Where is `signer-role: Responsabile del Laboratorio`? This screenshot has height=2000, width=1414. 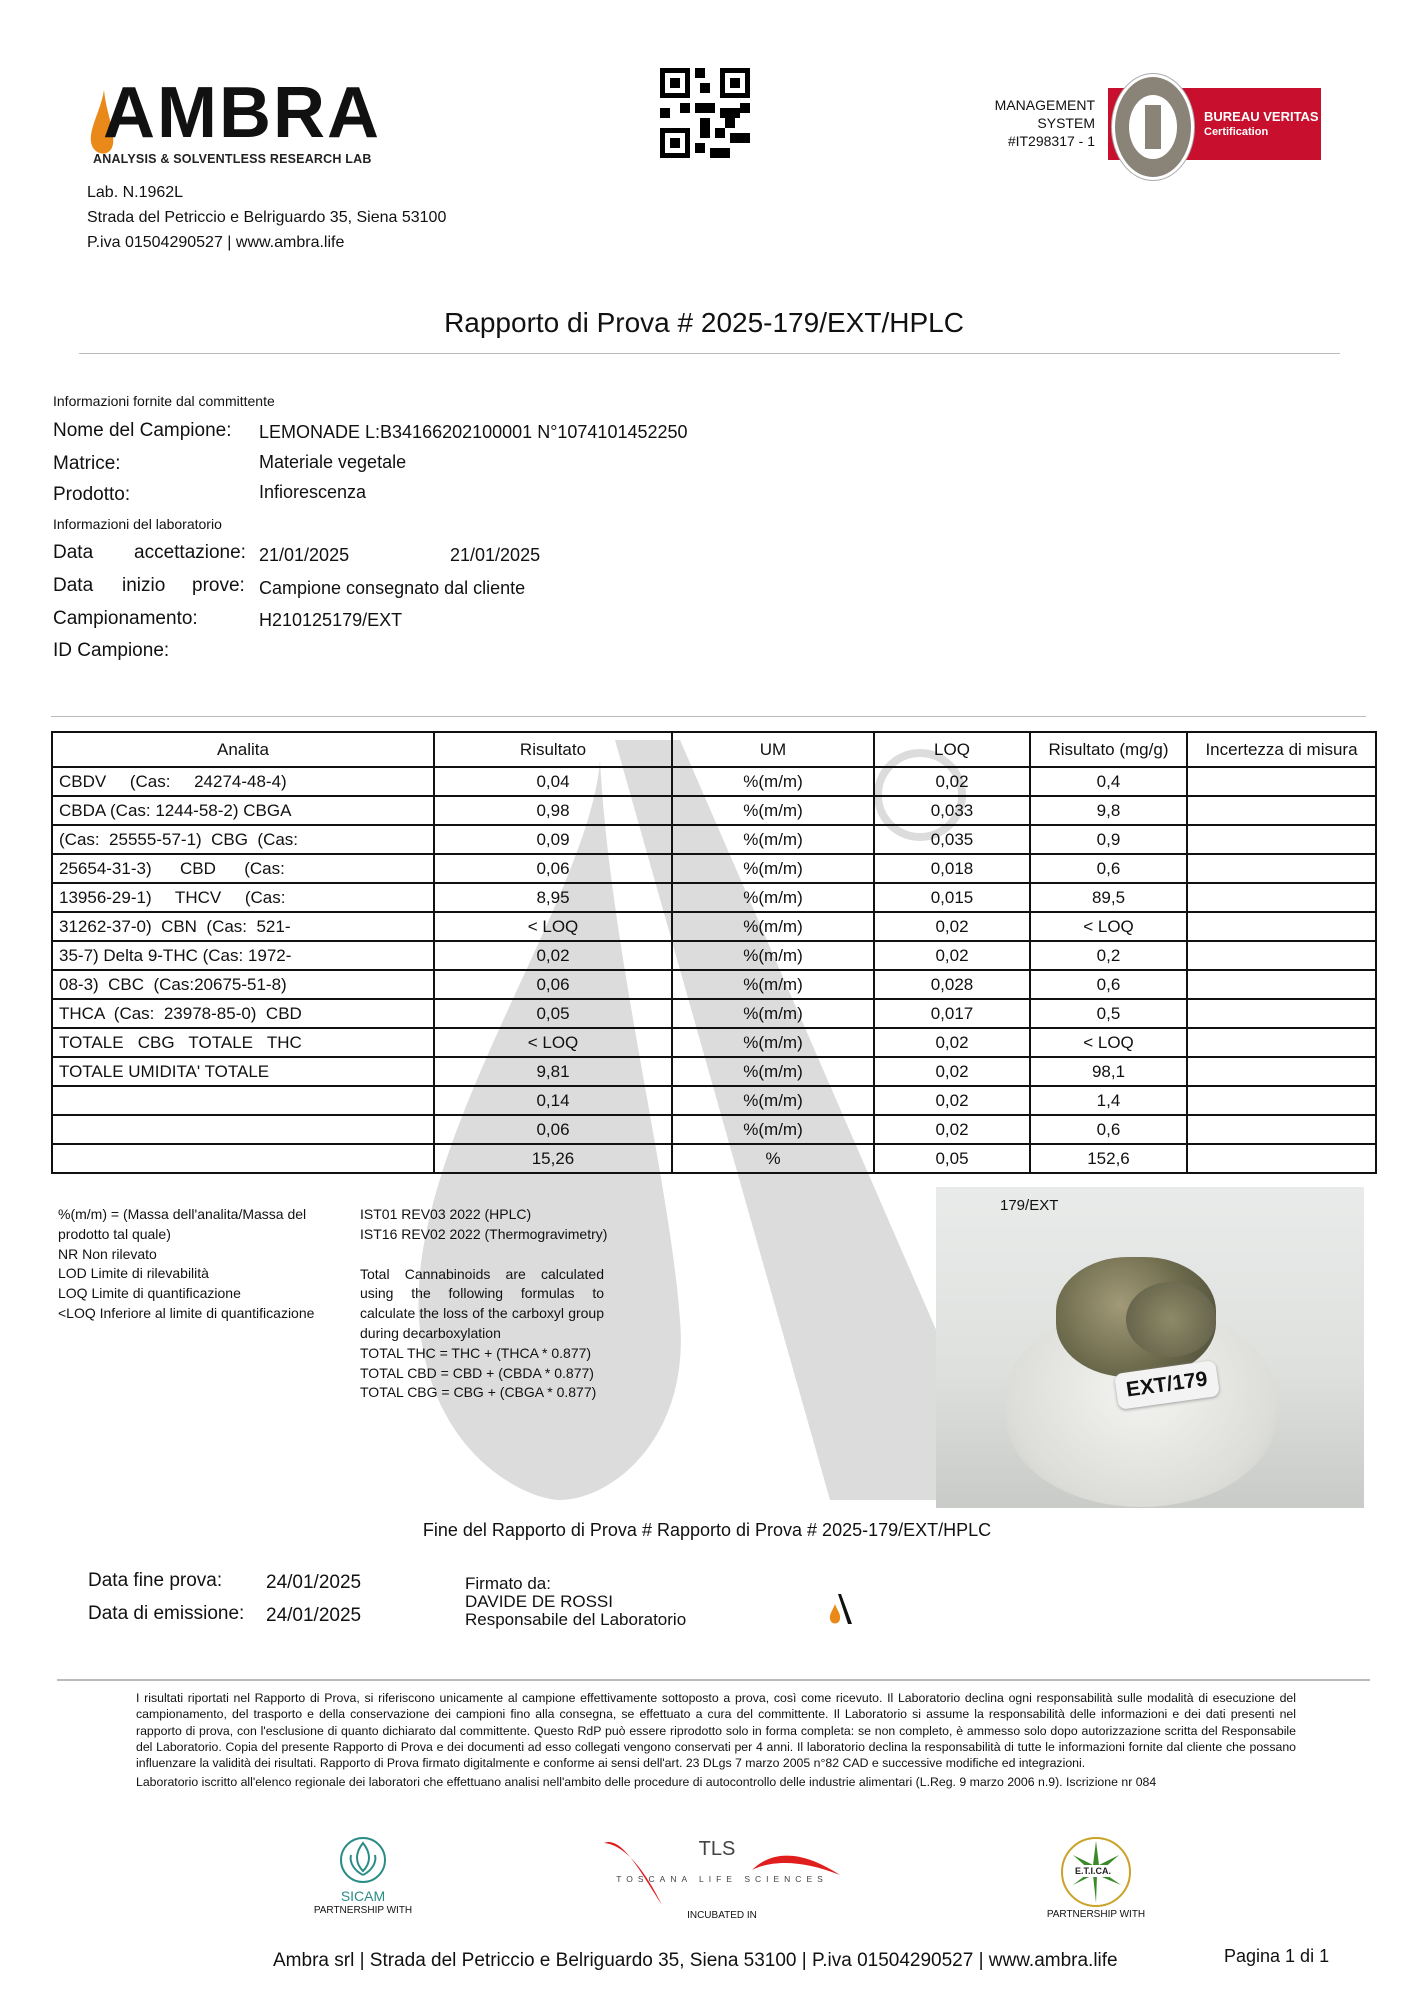
signer-role: Responsabile del Laboratorio is located at coordinates (576, 1619).